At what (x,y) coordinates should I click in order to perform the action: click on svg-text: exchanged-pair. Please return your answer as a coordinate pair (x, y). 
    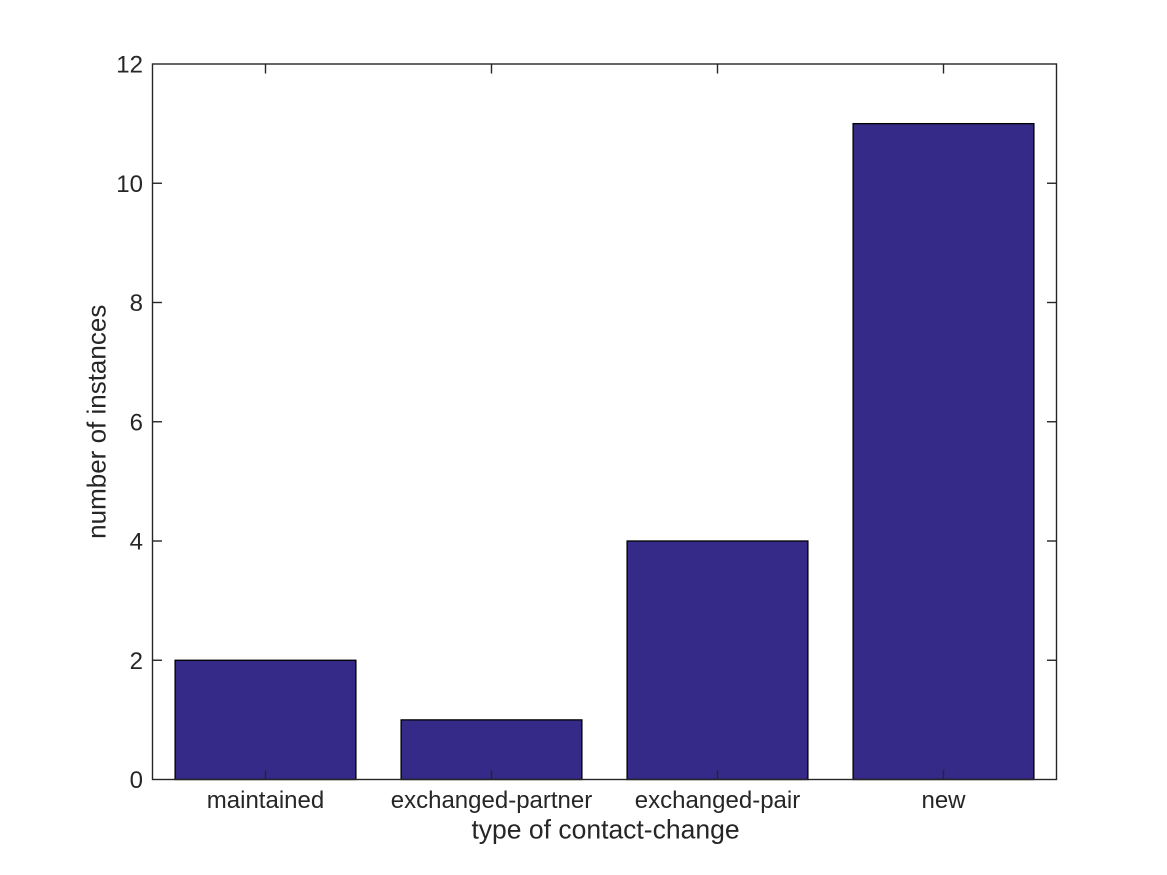
    Looking at the image, I should click on (717, 800).